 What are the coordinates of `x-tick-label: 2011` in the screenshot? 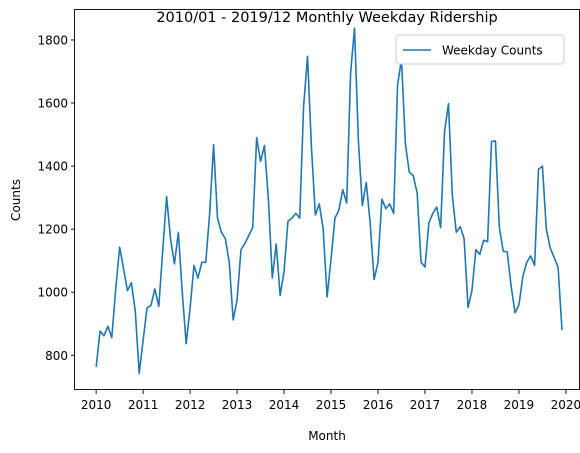 It's located at (143, 405).